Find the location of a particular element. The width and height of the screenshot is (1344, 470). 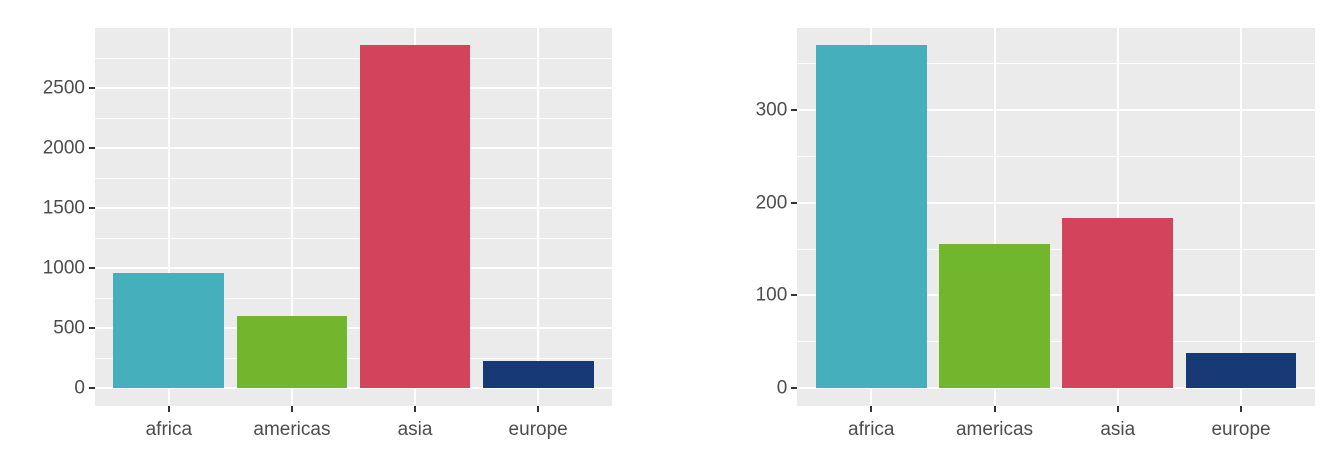

y-tick-label: 2000 is located at coordinates (63, 148).